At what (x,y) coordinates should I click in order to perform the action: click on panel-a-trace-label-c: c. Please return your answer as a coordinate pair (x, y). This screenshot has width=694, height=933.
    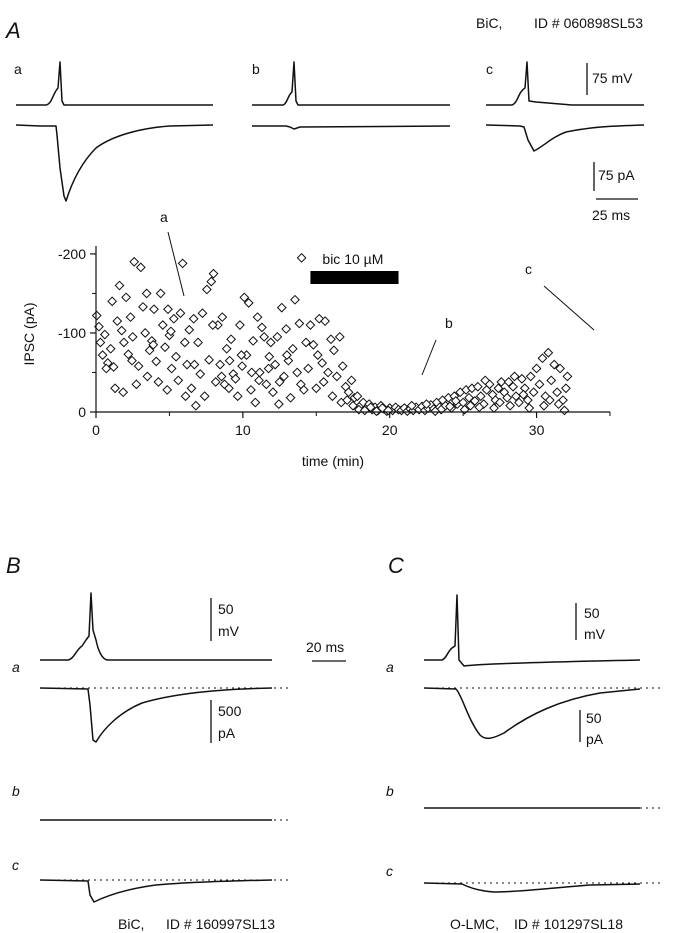
    Looking at the image, I should click on (489, 69).